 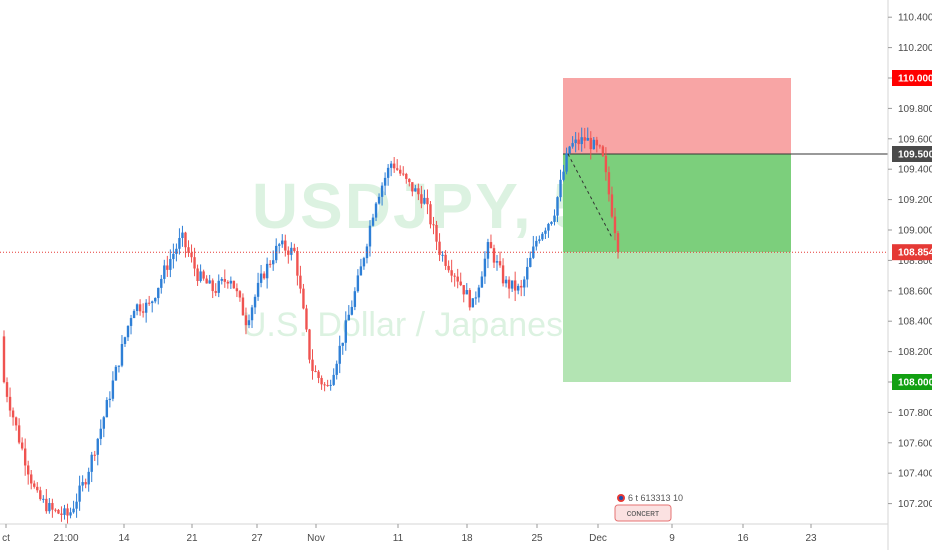 I want to click on price-tick-label: 109.200, so click(x=915, y=200).